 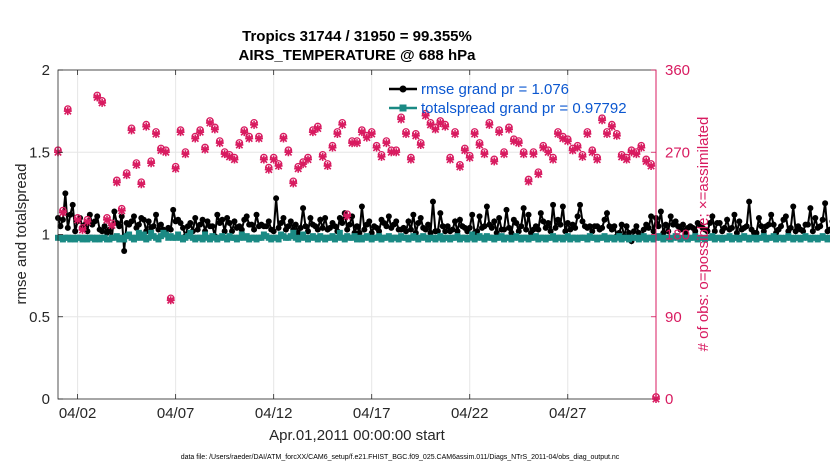 What do you see at coordinates (442, 222) in the screenshot?
I see `series-layer` at bounding box center [442, 222].